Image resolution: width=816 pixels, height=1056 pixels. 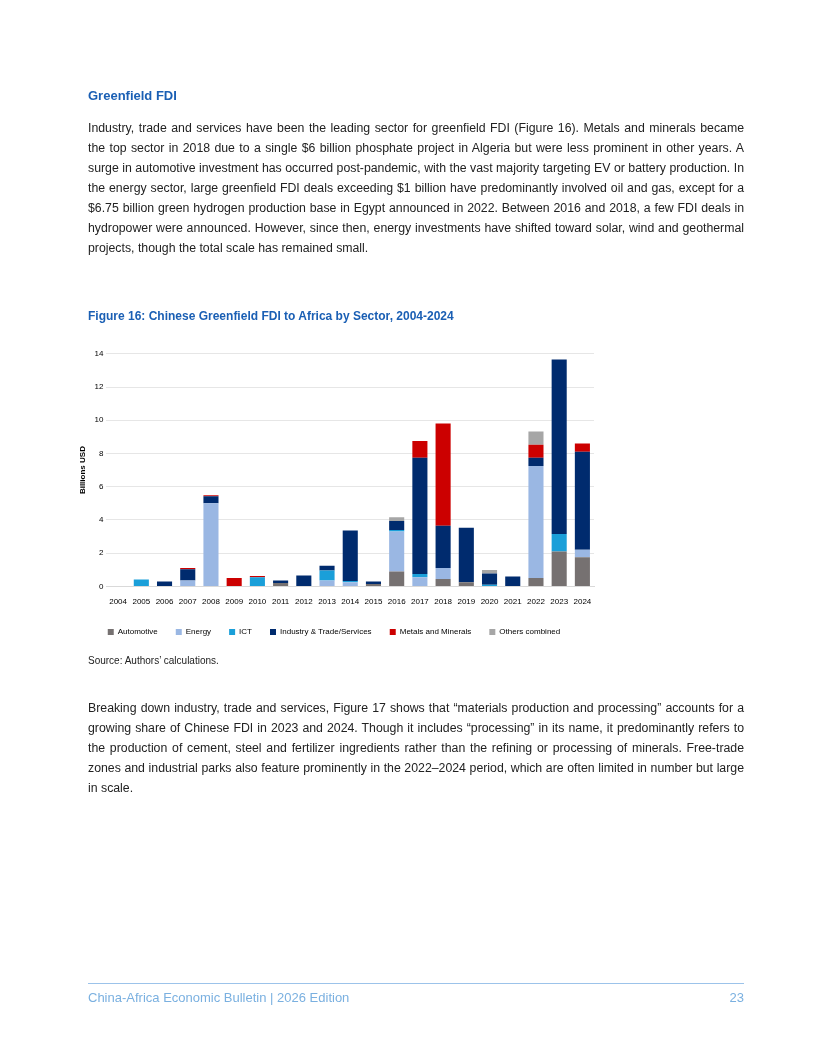 I want to click on x-tick-label: 2024, so click(x=582, y=602).